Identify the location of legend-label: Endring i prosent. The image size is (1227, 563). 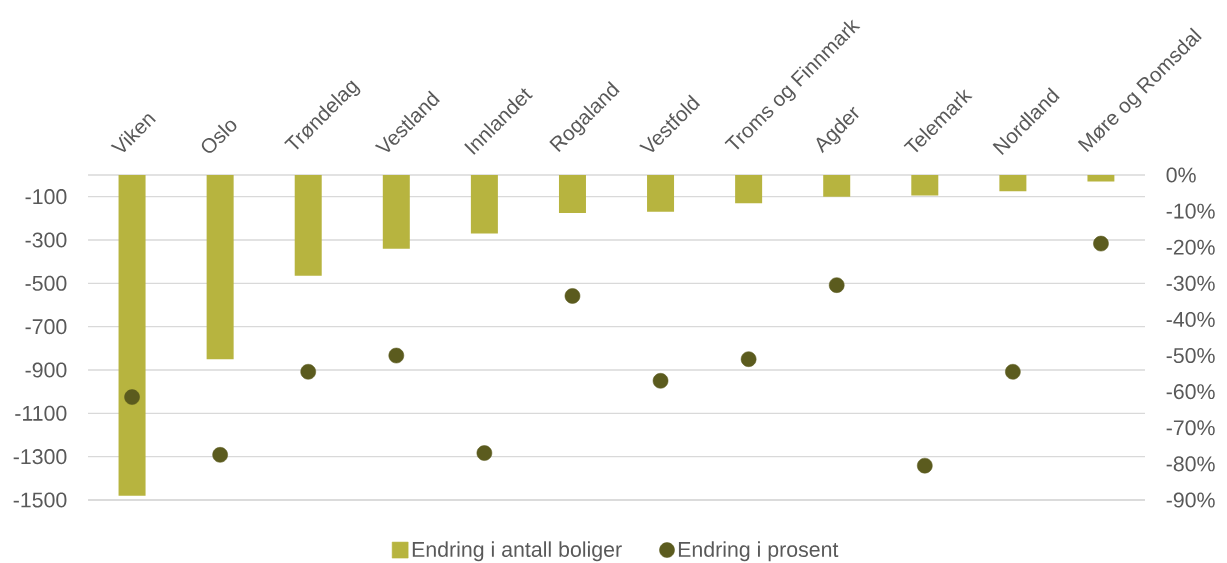
(758, 551).